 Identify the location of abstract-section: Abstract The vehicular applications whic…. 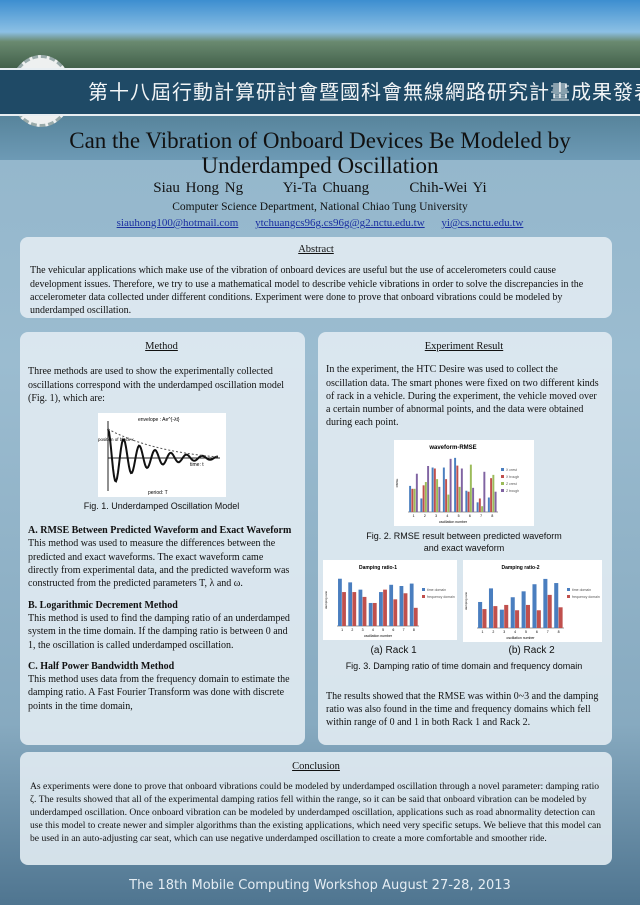
(316, 277).